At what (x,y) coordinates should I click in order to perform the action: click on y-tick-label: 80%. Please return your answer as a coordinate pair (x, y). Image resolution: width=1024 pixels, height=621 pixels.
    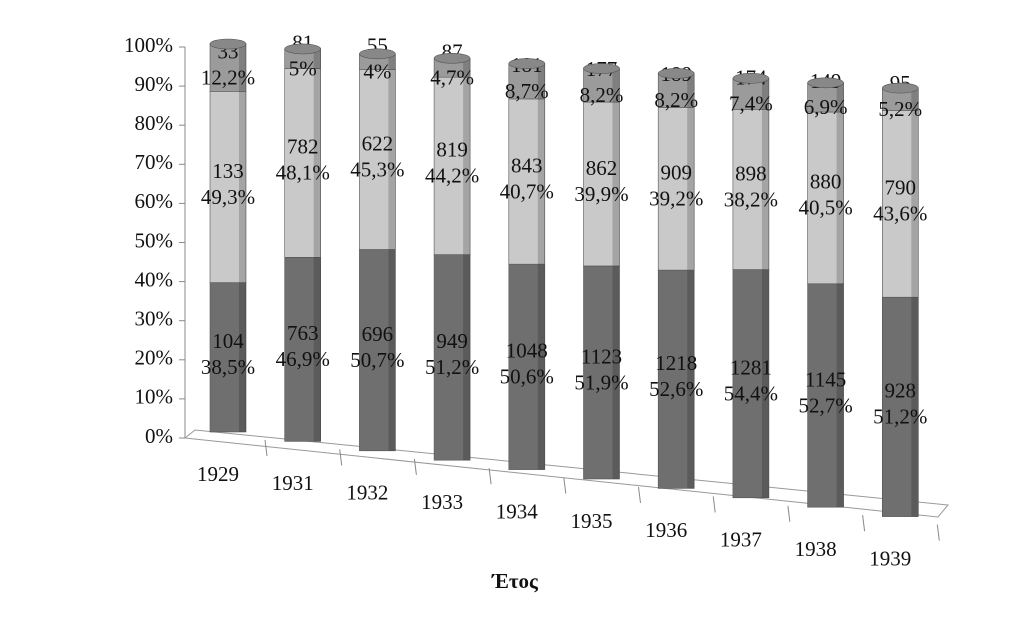
    Looking at the image, I should click on (154, 123).